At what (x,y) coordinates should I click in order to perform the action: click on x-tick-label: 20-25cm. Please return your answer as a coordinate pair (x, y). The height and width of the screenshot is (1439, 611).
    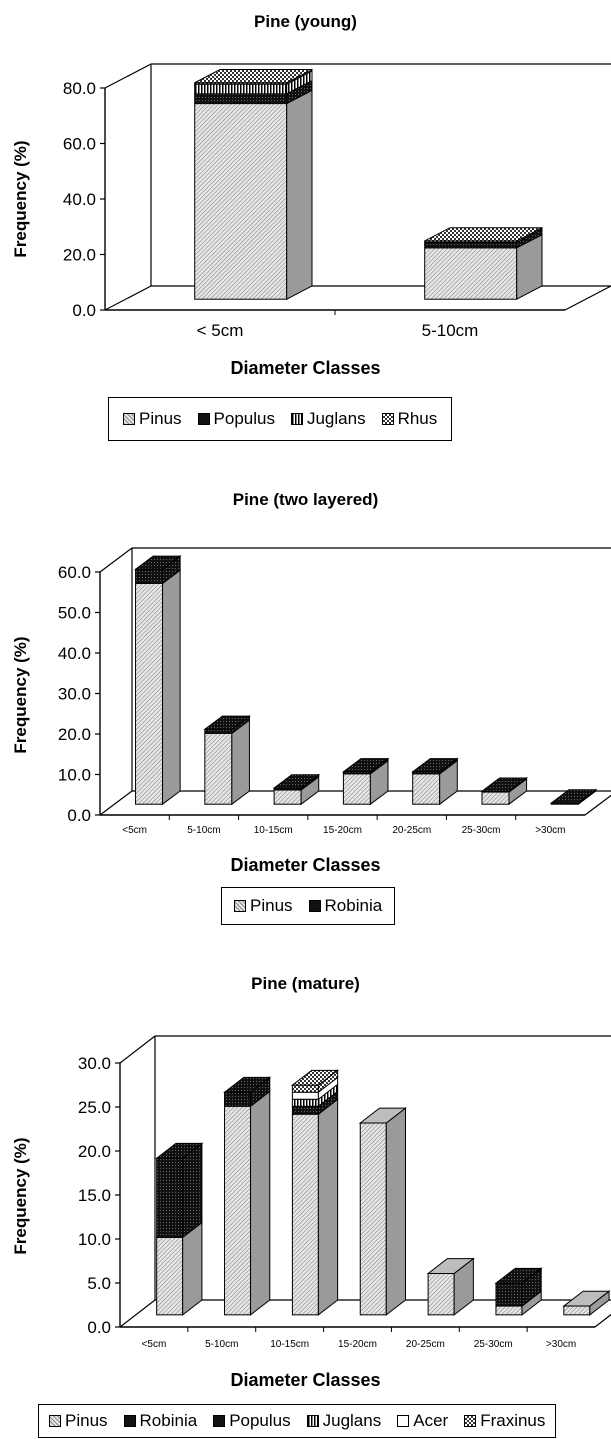
    Looking at the image, I should click on (411, 830).